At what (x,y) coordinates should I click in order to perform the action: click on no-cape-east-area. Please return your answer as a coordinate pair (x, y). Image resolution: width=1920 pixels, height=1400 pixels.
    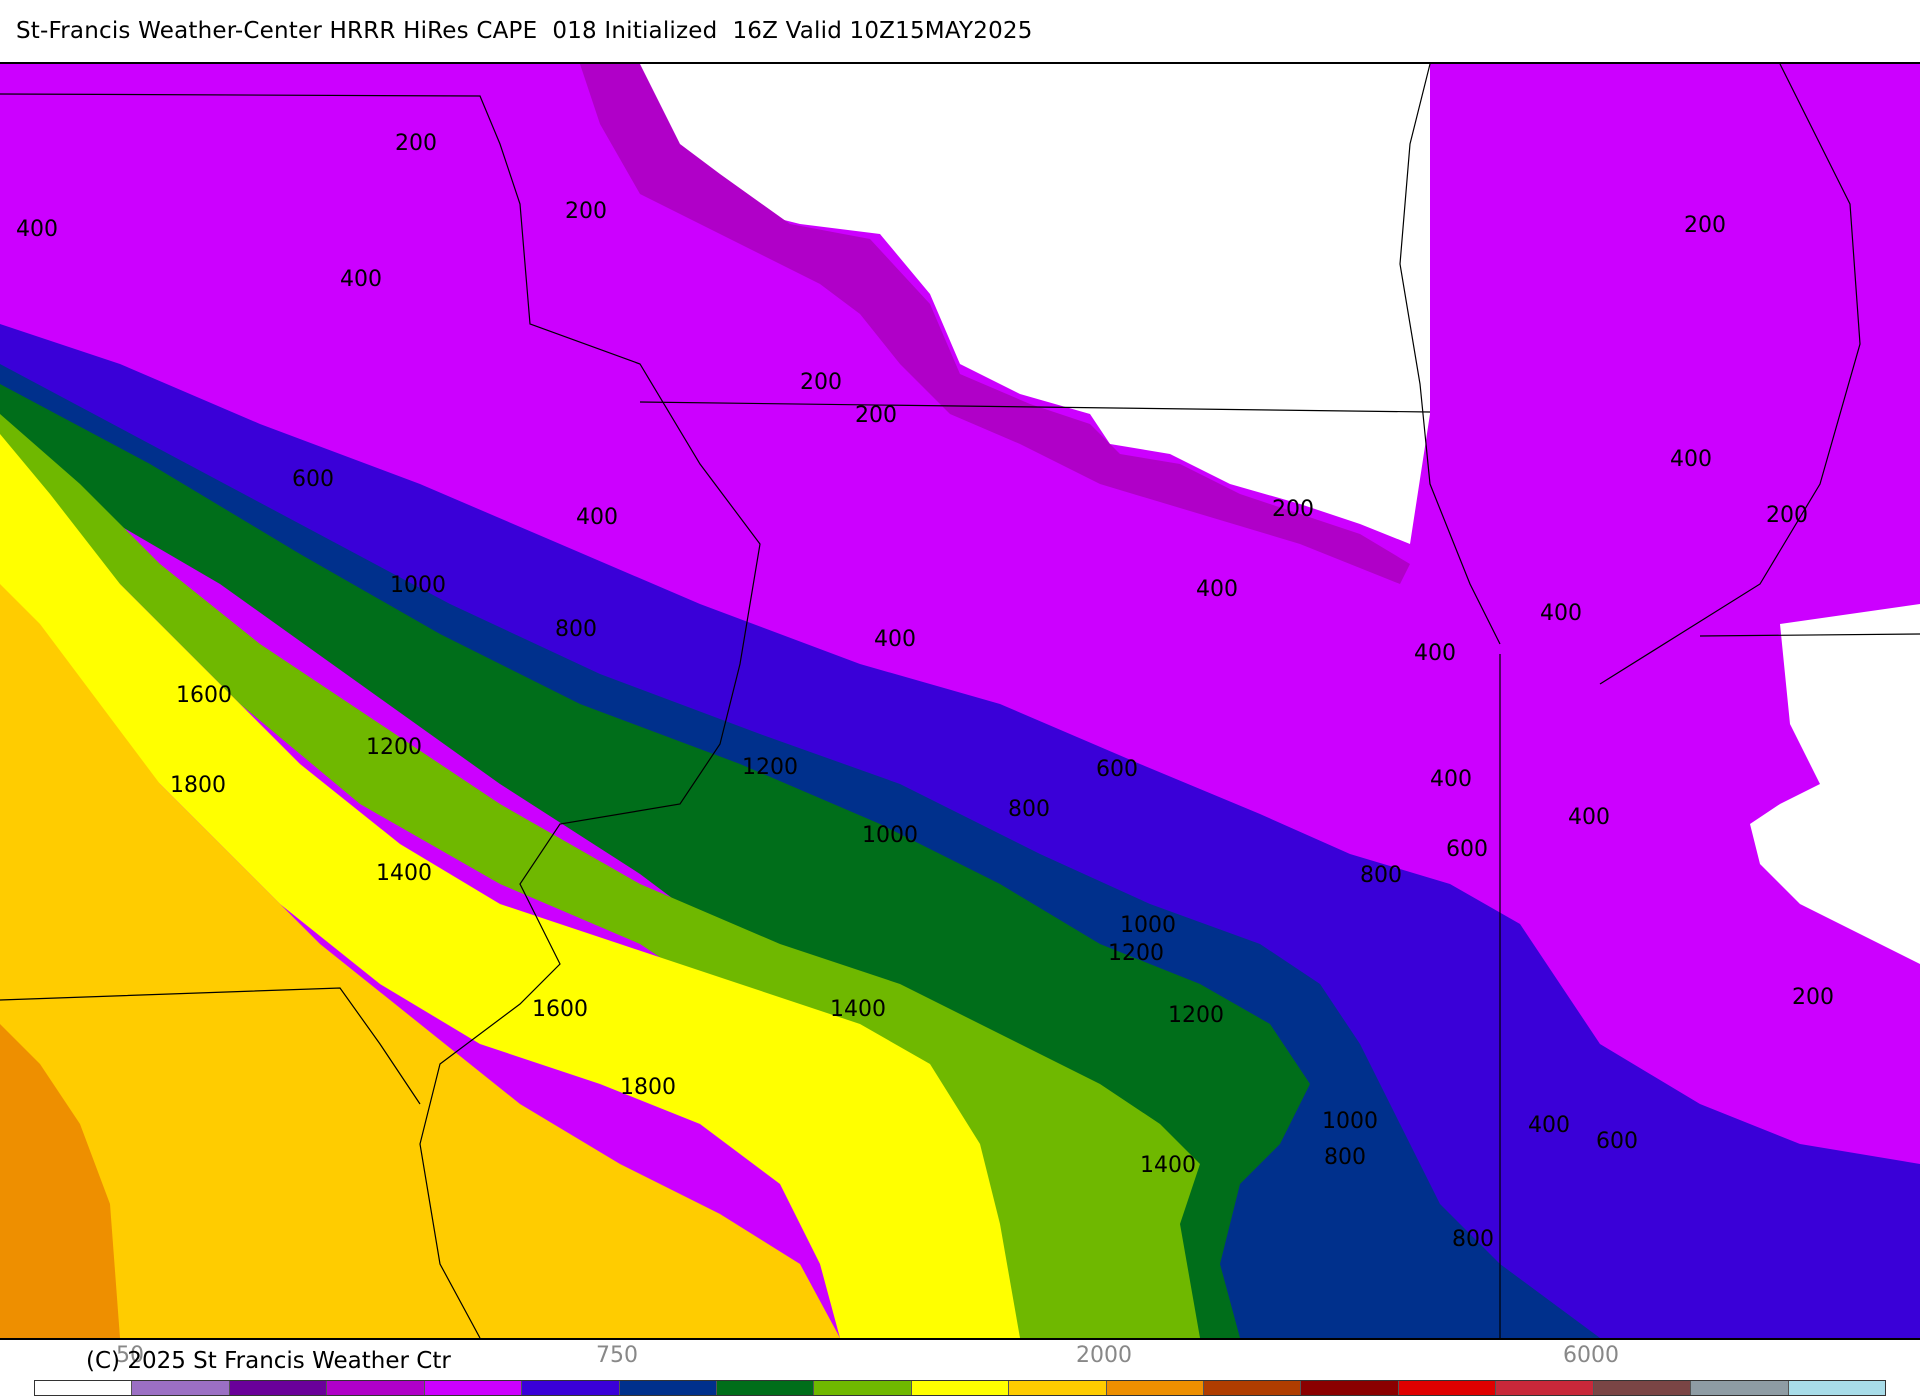
    Looking at the image, I should click on (1835, 784).